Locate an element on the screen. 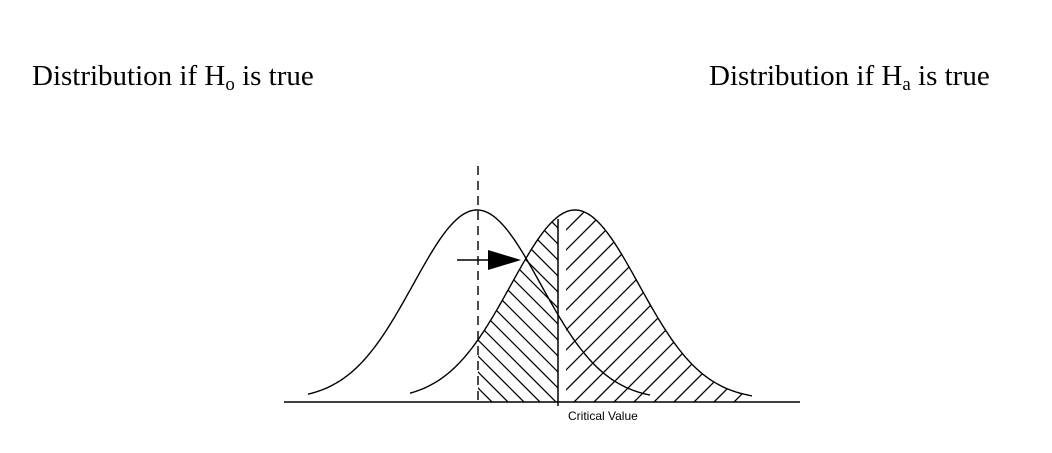  ha-distribution-label: Distribution if Ha is true is located at coordinates (849, 77).